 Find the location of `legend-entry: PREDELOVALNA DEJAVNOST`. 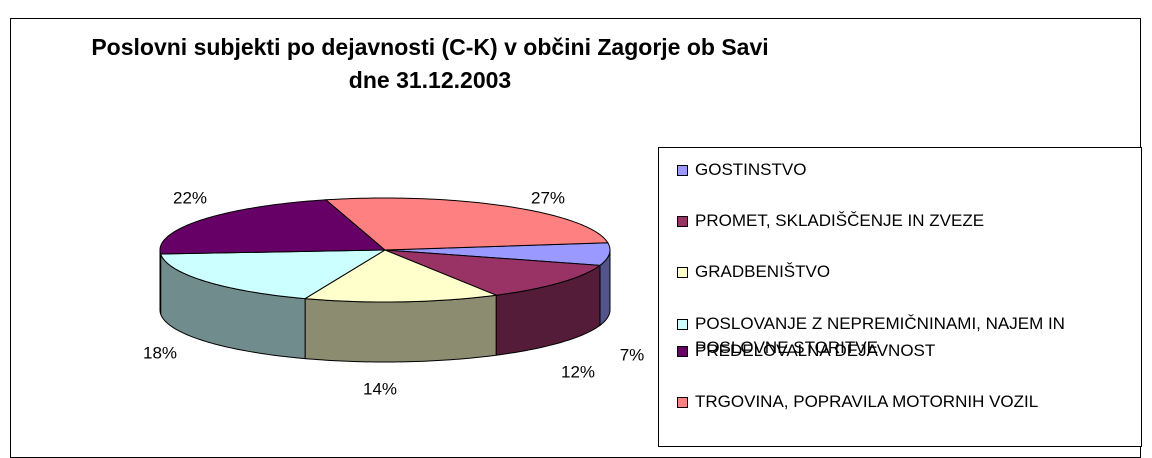

legend-entry: PREDELOVALNA DEJAVNOST is located at coordinates (906, 351).